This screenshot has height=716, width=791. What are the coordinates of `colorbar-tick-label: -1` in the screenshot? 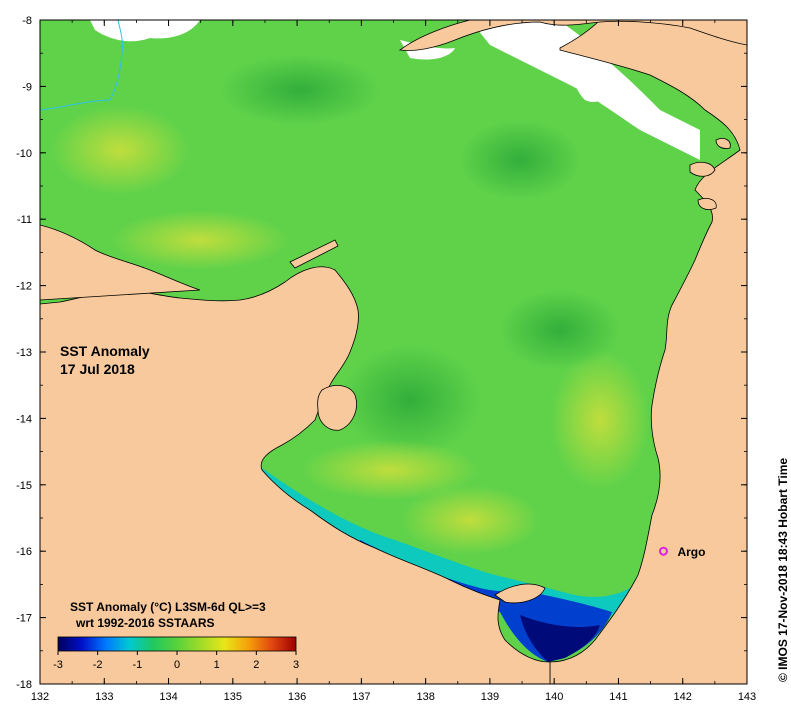 It's located at (137, 665).